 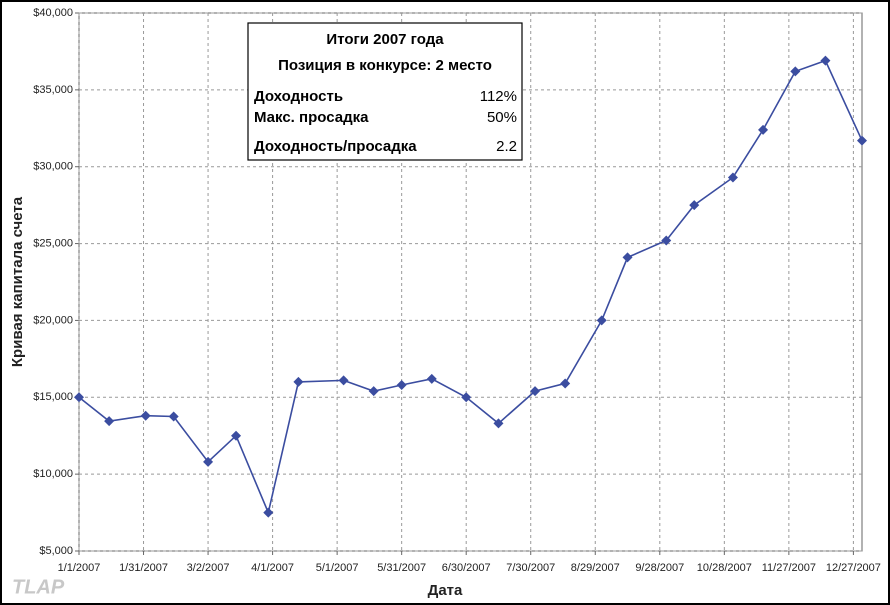 I want to click on x-tick-label: 8/29/2007, so click(x=595, y=568).